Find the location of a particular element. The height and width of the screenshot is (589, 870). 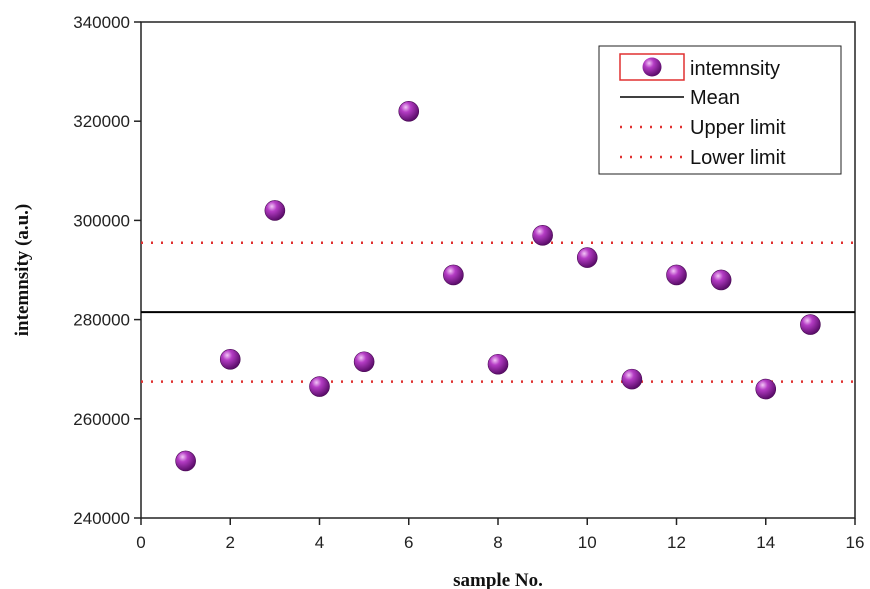

x-tick-label: 2 is located at coordinates (230, 542).